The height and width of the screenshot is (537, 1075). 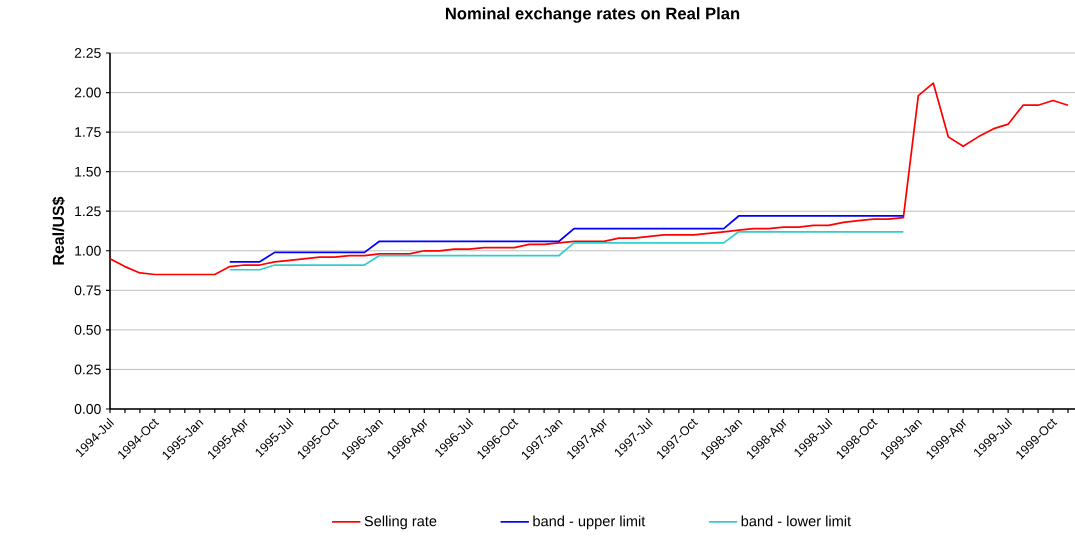 I want to click on y-tick-label: 0.00, so click(x=87, y=409).